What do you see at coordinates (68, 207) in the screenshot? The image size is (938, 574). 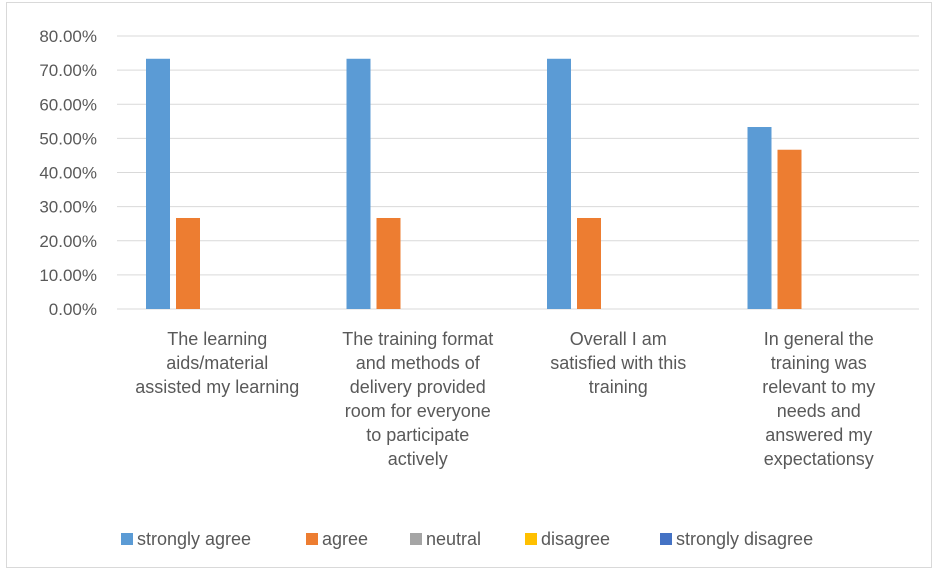 I see `y-tick-label: 30.00%` at bounding box center [68, 207].